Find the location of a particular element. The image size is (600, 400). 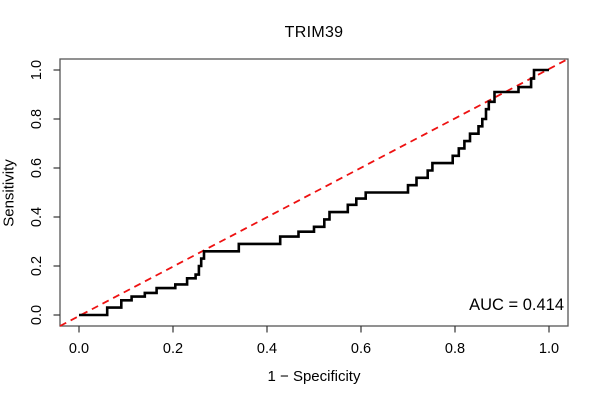

y-axis-tick-label: 0.8 is located at coordinates (37, 119).